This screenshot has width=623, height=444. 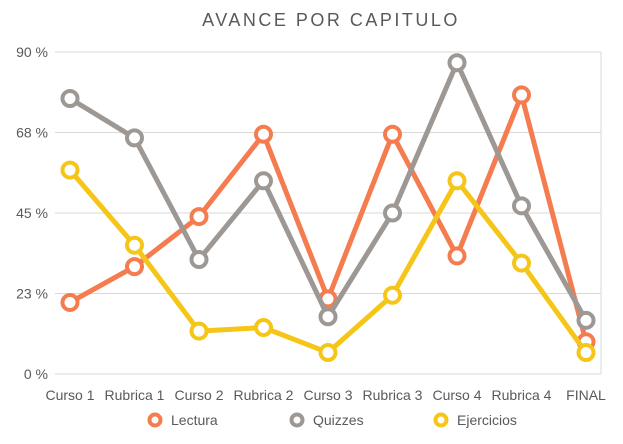 I want to click on legend-item-quizzes: Quizzes, so click(x=326, y=420).